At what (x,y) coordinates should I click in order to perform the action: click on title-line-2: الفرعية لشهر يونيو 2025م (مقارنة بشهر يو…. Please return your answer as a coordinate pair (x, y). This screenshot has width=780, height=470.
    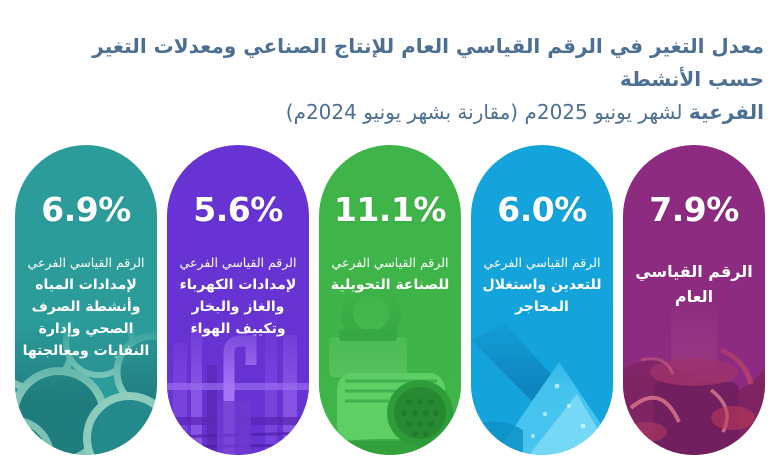
    Looking at the image, I should click on (524, 112).